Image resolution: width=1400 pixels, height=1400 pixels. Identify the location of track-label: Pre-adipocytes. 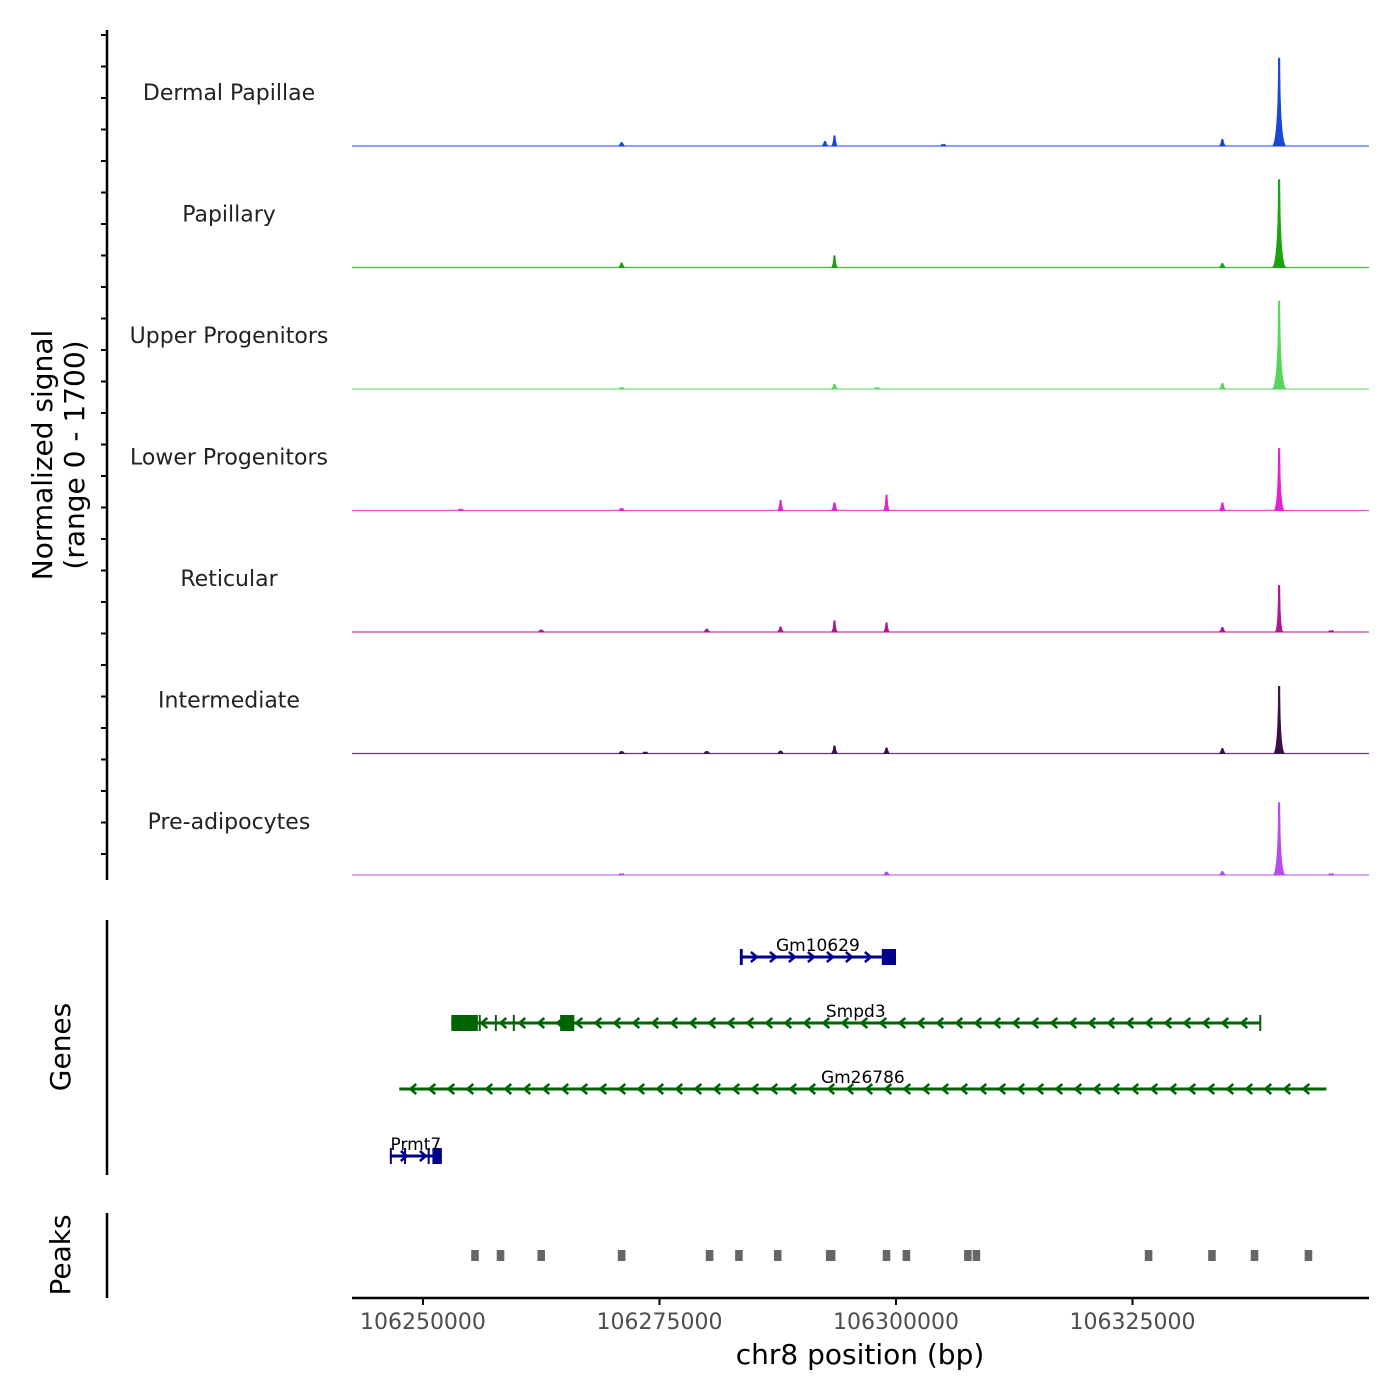
(229, 822).